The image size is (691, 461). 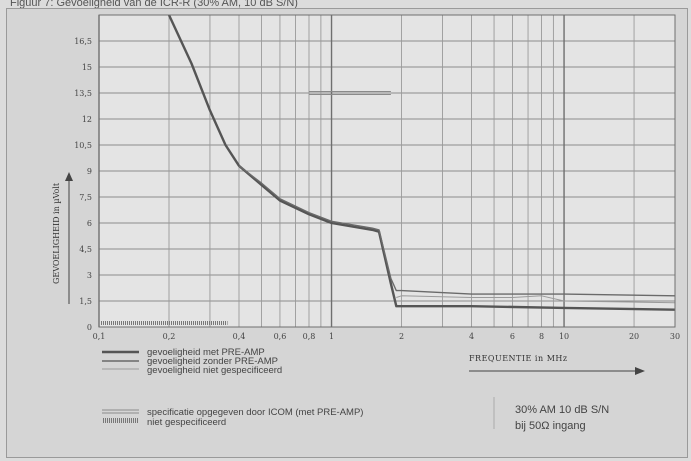 I want to click on y-axis-arrow-head, so click(x=69, y=176).